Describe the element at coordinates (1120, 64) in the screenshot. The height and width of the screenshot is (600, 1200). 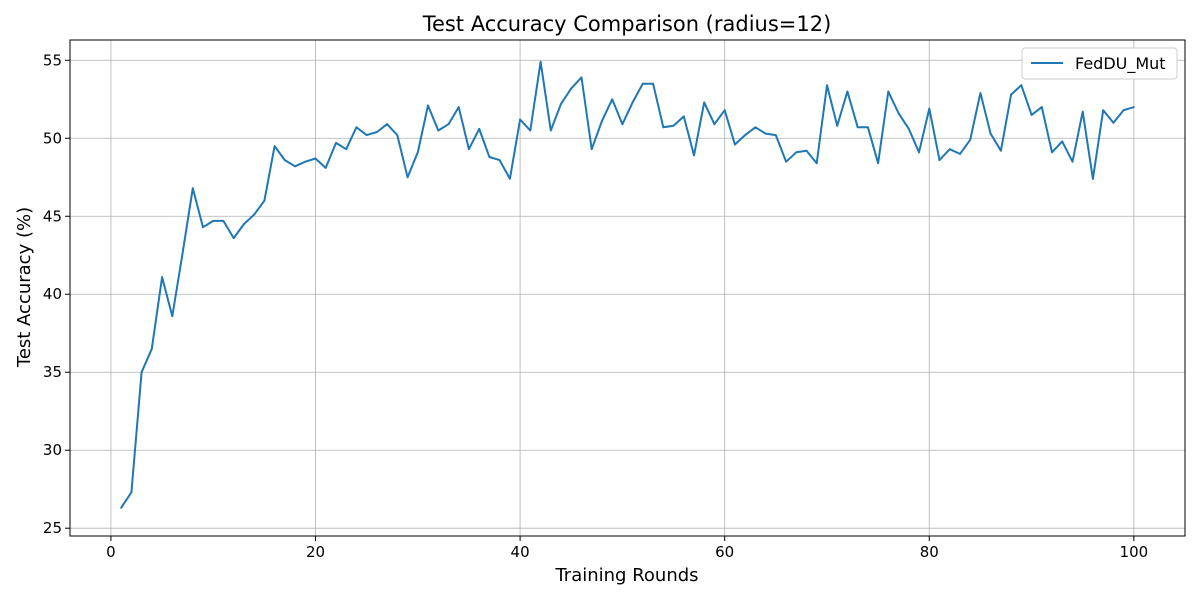
I see `legend-label: FedDU_Mut` at that location.